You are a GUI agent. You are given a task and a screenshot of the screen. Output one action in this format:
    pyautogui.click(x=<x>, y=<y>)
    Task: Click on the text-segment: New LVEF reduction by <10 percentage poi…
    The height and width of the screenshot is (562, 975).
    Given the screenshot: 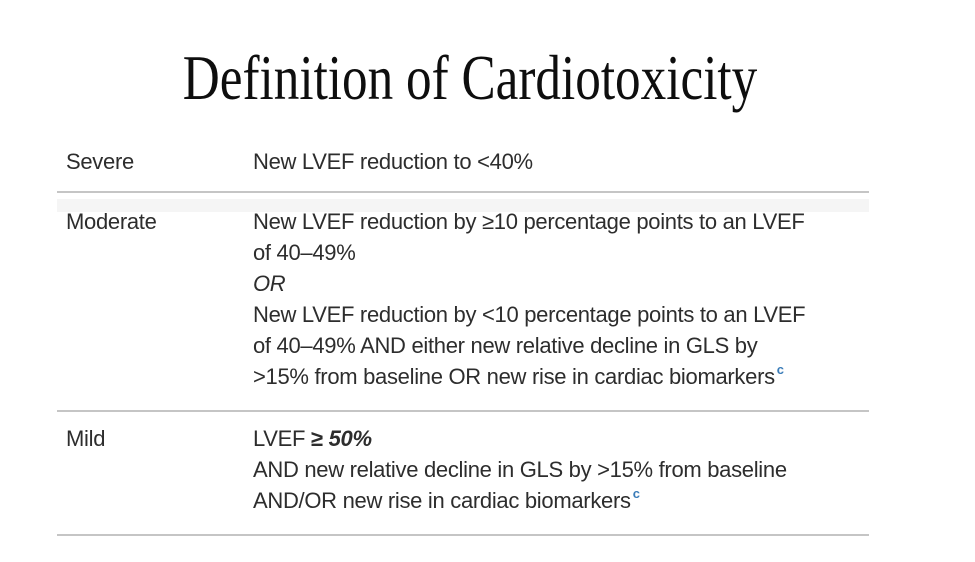 What is the action you would take?
    pyautogui.click(x=529, y=314)
    